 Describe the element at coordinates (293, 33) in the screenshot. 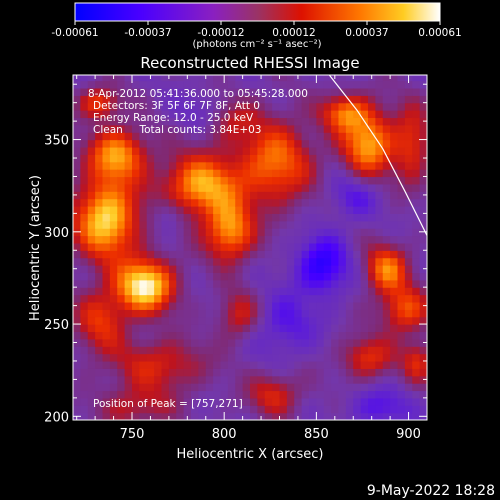

I see `colorbar-tick-label: 0.00012` at that location.